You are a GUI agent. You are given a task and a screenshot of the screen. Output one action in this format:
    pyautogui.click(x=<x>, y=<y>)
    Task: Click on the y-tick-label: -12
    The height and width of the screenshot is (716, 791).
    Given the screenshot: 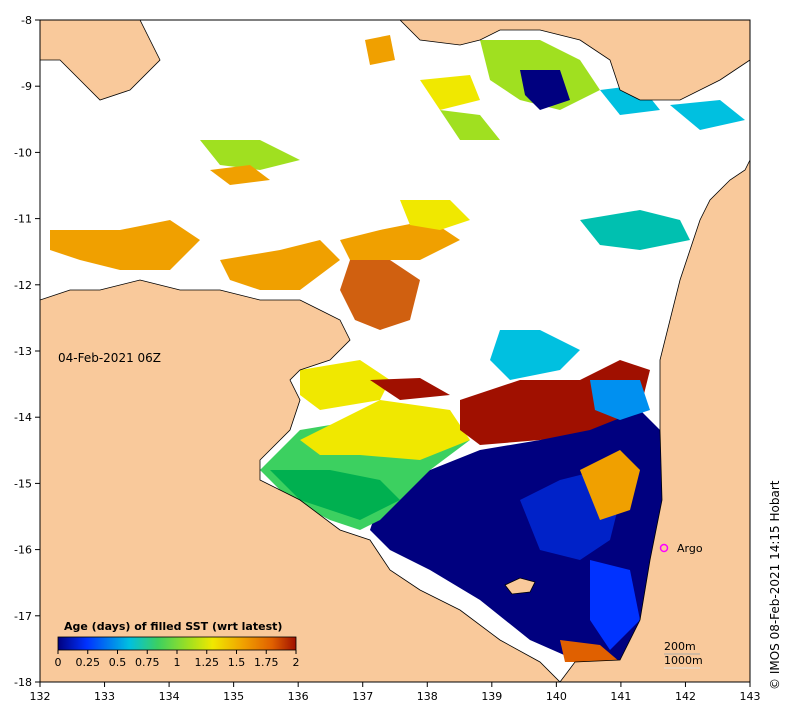 What is the action you would take?
    pyautogui.click(x=23, y=285)
    